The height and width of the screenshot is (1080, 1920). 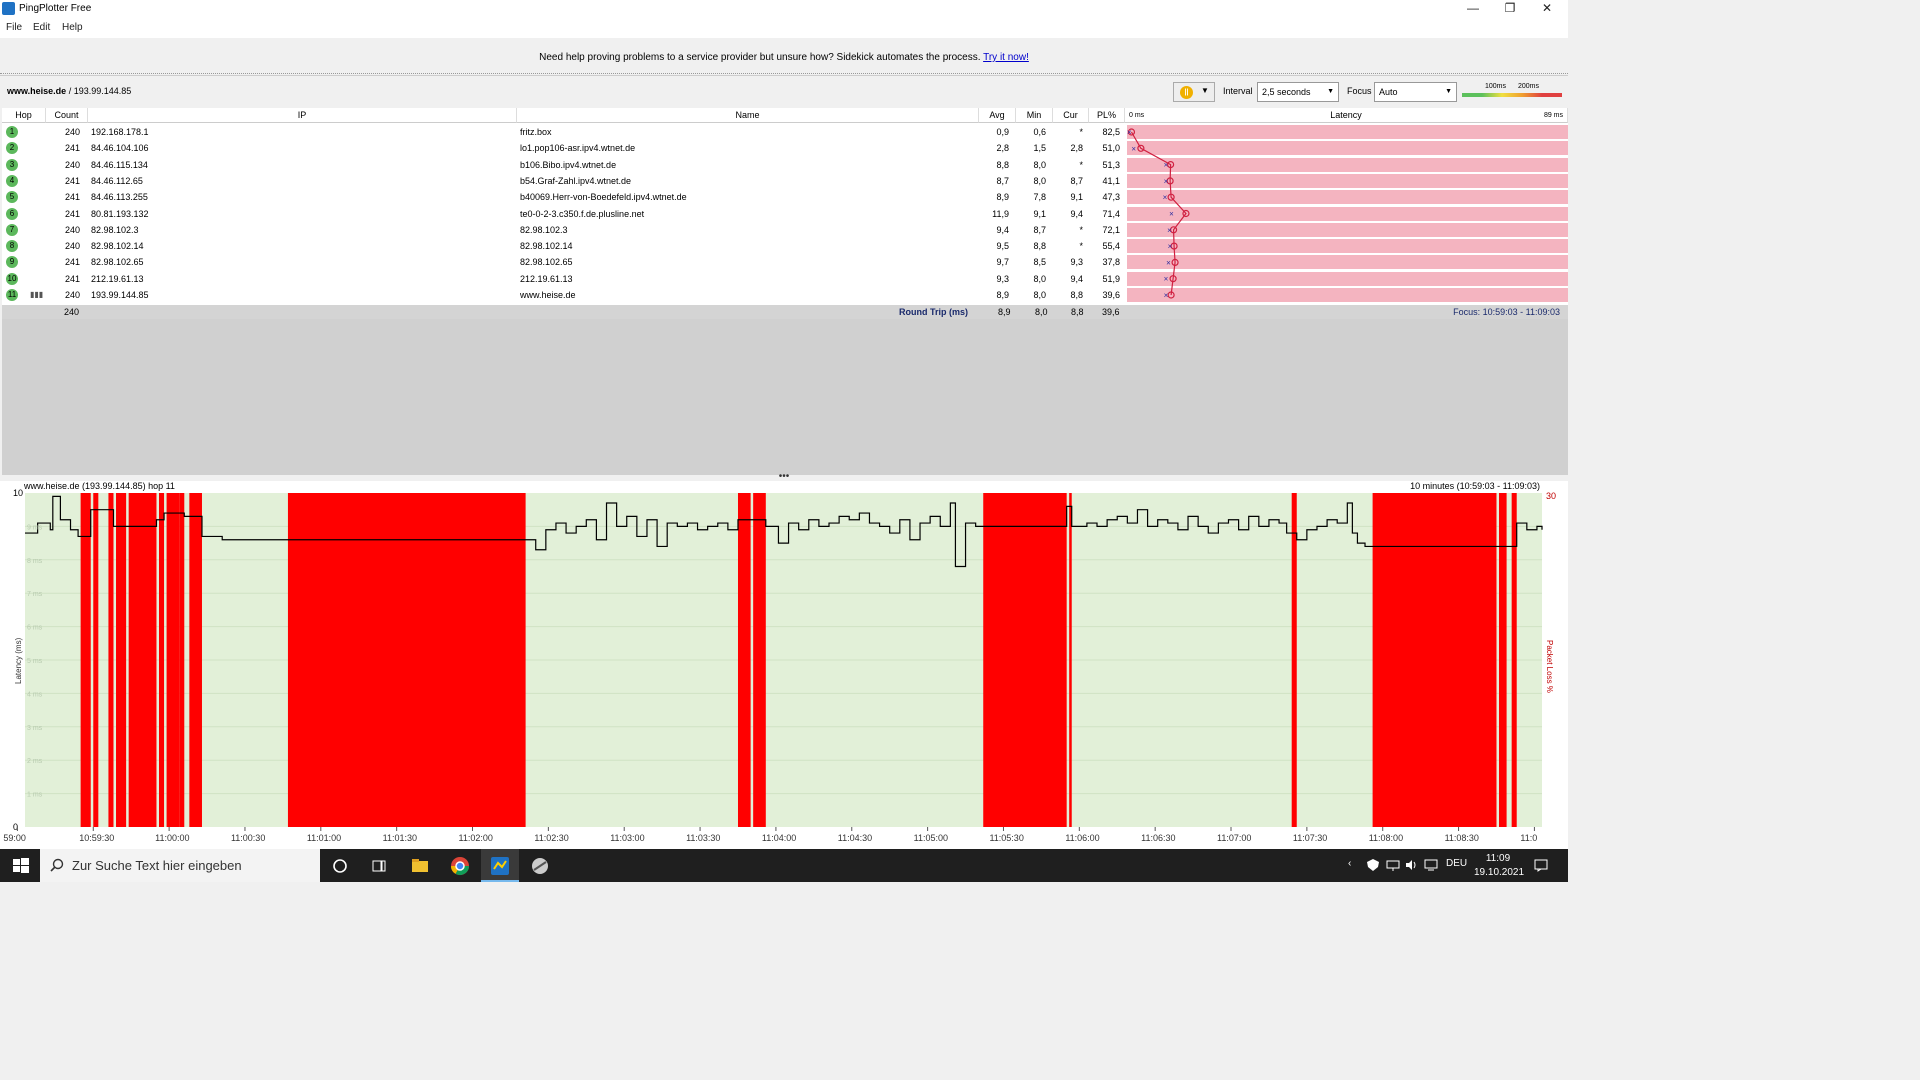 What do you see at coordinates (1498, 858) in the screenshot?
I see `clock-time: 11:09` at bounding box center [1498, 858].